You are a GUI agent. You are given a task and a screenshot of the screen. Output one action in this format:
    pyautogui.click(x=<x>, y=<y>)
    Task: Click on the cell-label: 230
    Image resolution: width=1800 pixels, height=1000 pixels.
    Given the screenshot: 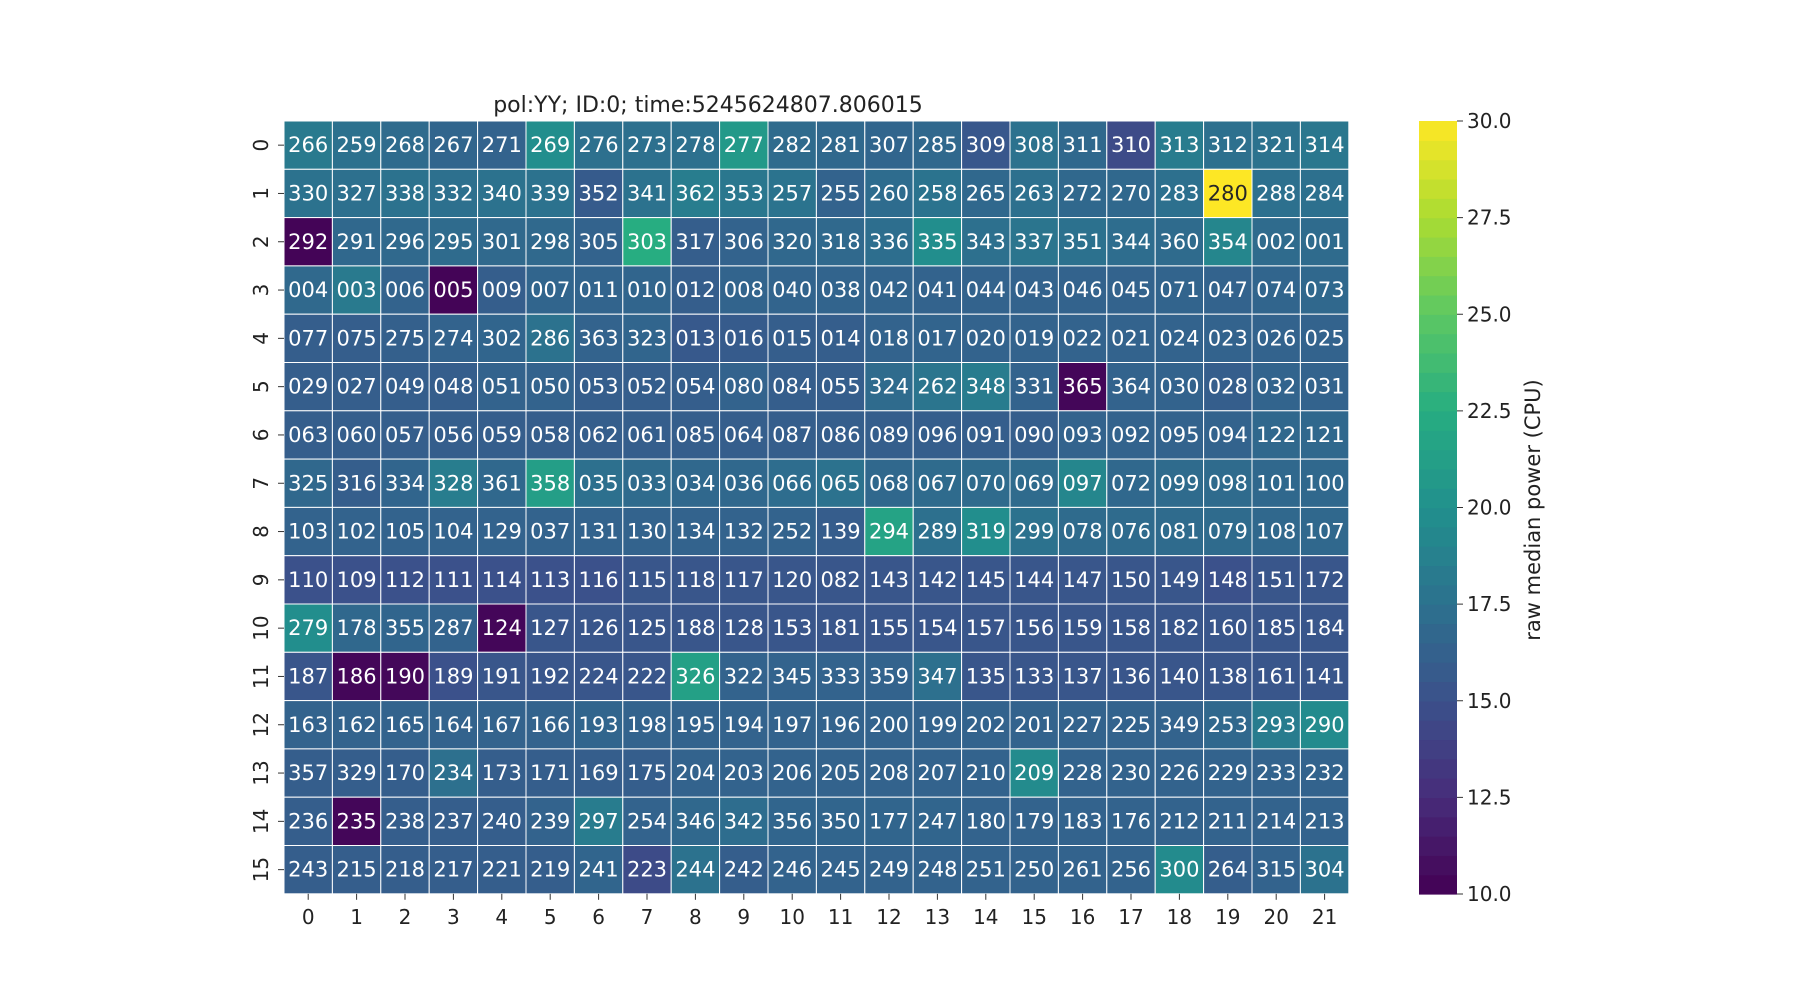 What is the action you would take?
    pyautogui.click(x=1131, y=773)
    